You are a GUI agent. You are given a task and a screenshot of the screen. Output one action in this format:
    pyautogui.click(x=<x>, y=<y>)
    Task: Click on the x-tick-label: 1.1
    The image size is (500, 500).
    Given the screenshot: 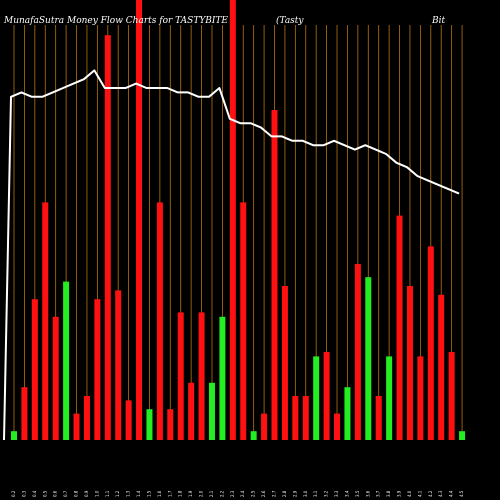 What is the action you would take?
    pyautogui.click(x=107, y=493)
    